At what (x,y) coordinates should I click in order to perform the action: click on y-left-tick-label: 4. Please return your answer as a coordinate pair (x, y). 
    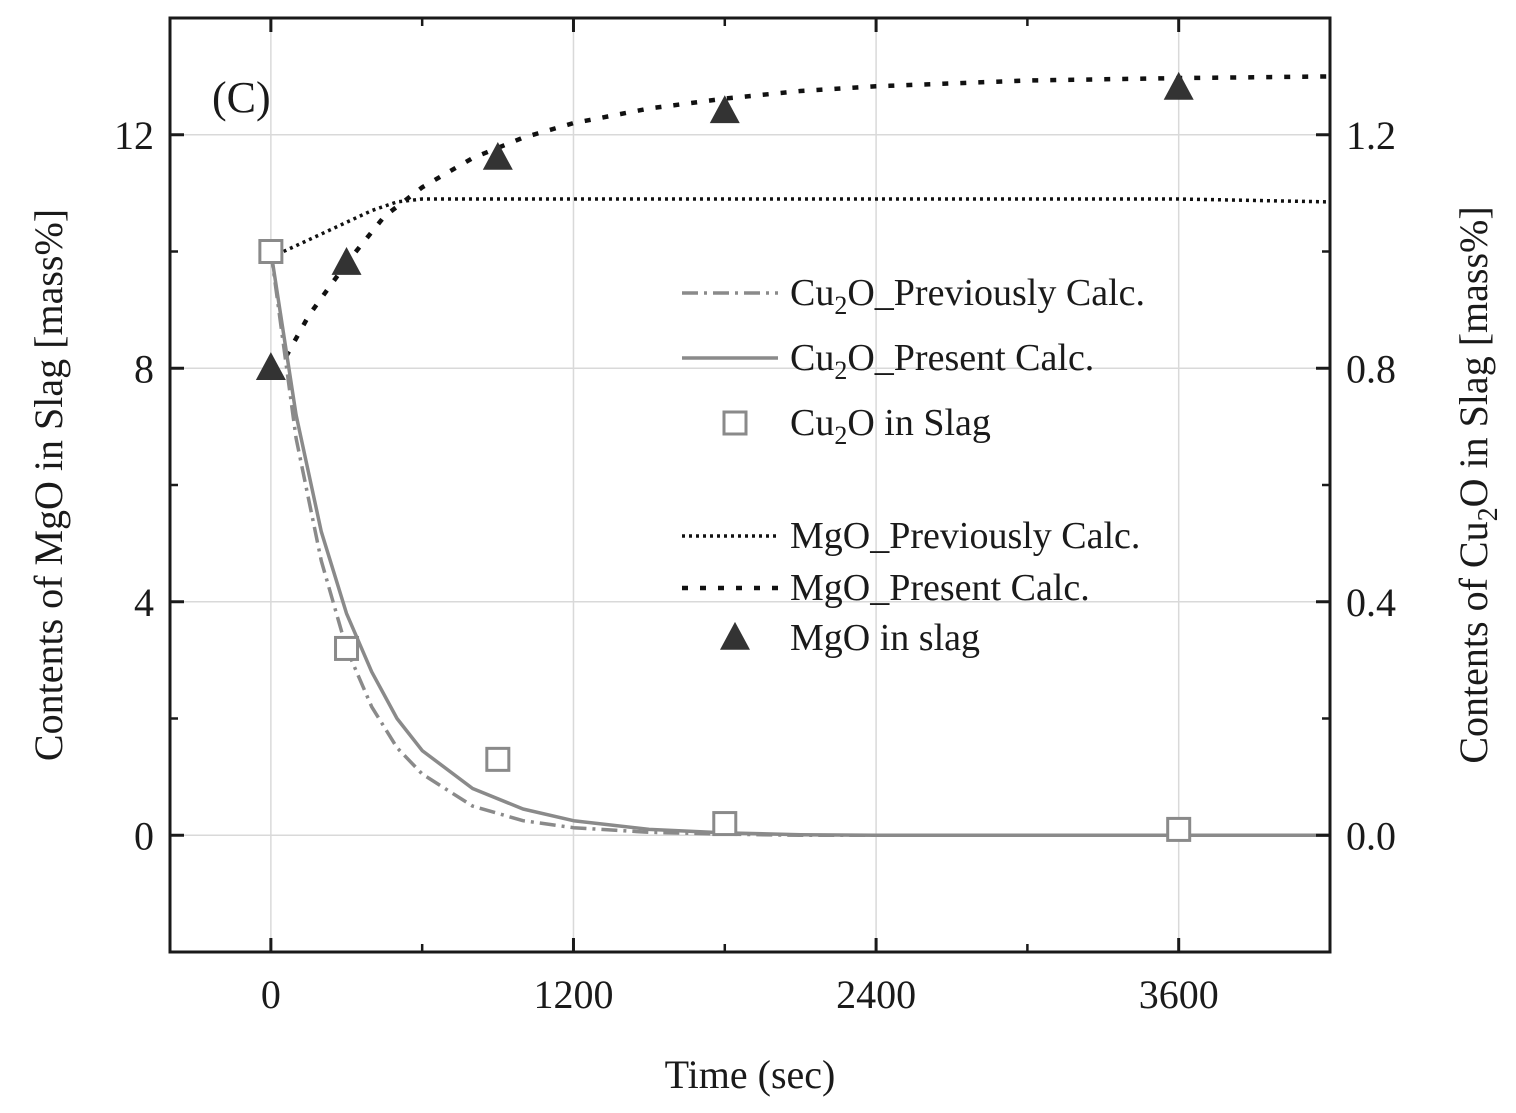
    Looking at the image, I should click on (144, 602).